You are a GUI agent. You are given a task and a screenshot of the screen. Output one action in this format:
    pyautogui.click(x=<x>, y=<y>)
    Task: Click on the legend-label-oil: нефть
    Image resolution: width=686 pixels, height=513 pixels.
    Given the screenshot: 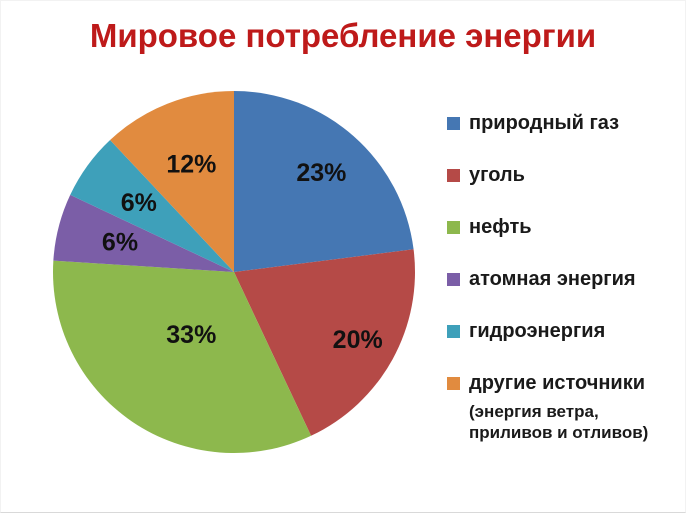 What is the action you would take?
    pyautogui.click(x=500, y=227)
    